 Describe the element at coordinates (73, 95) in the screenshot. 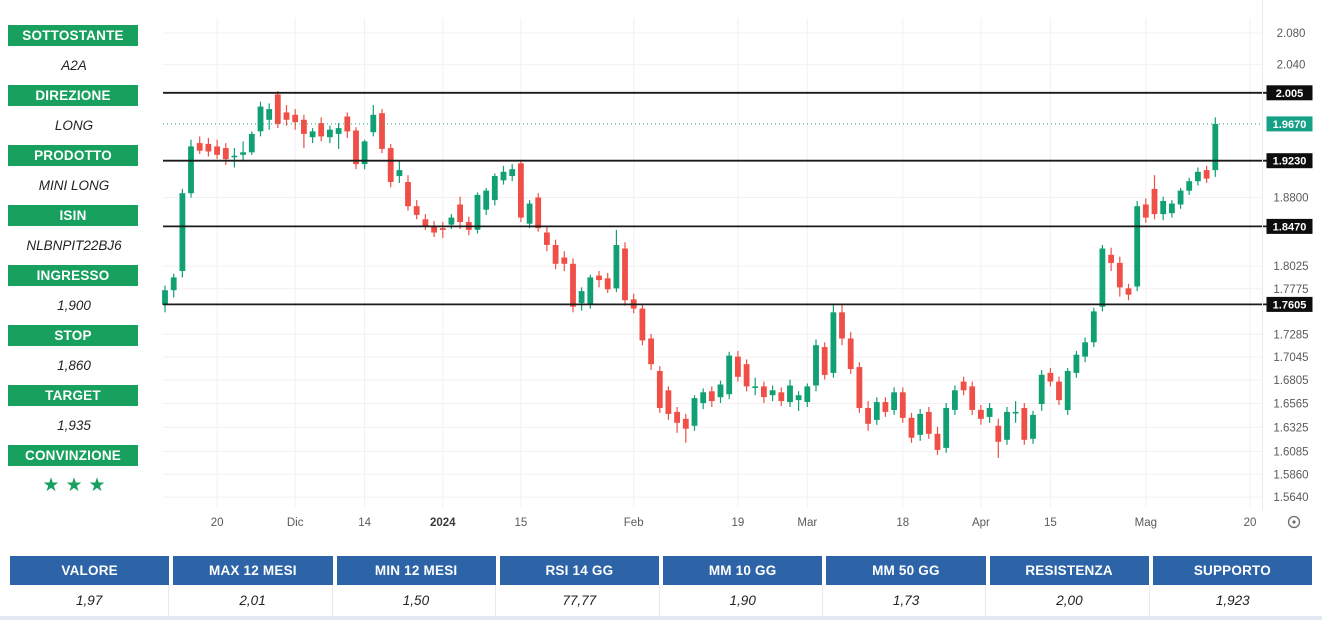

I see `sidebar-field-label: DIREZIONE` at that location.